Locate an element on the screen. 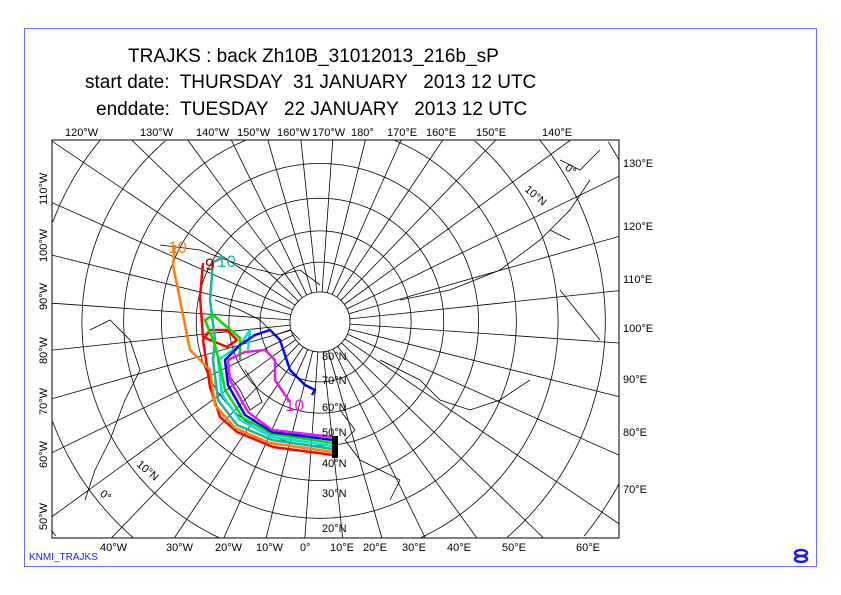  right-lon-label: 100°E is located at coordinates (638, 329).